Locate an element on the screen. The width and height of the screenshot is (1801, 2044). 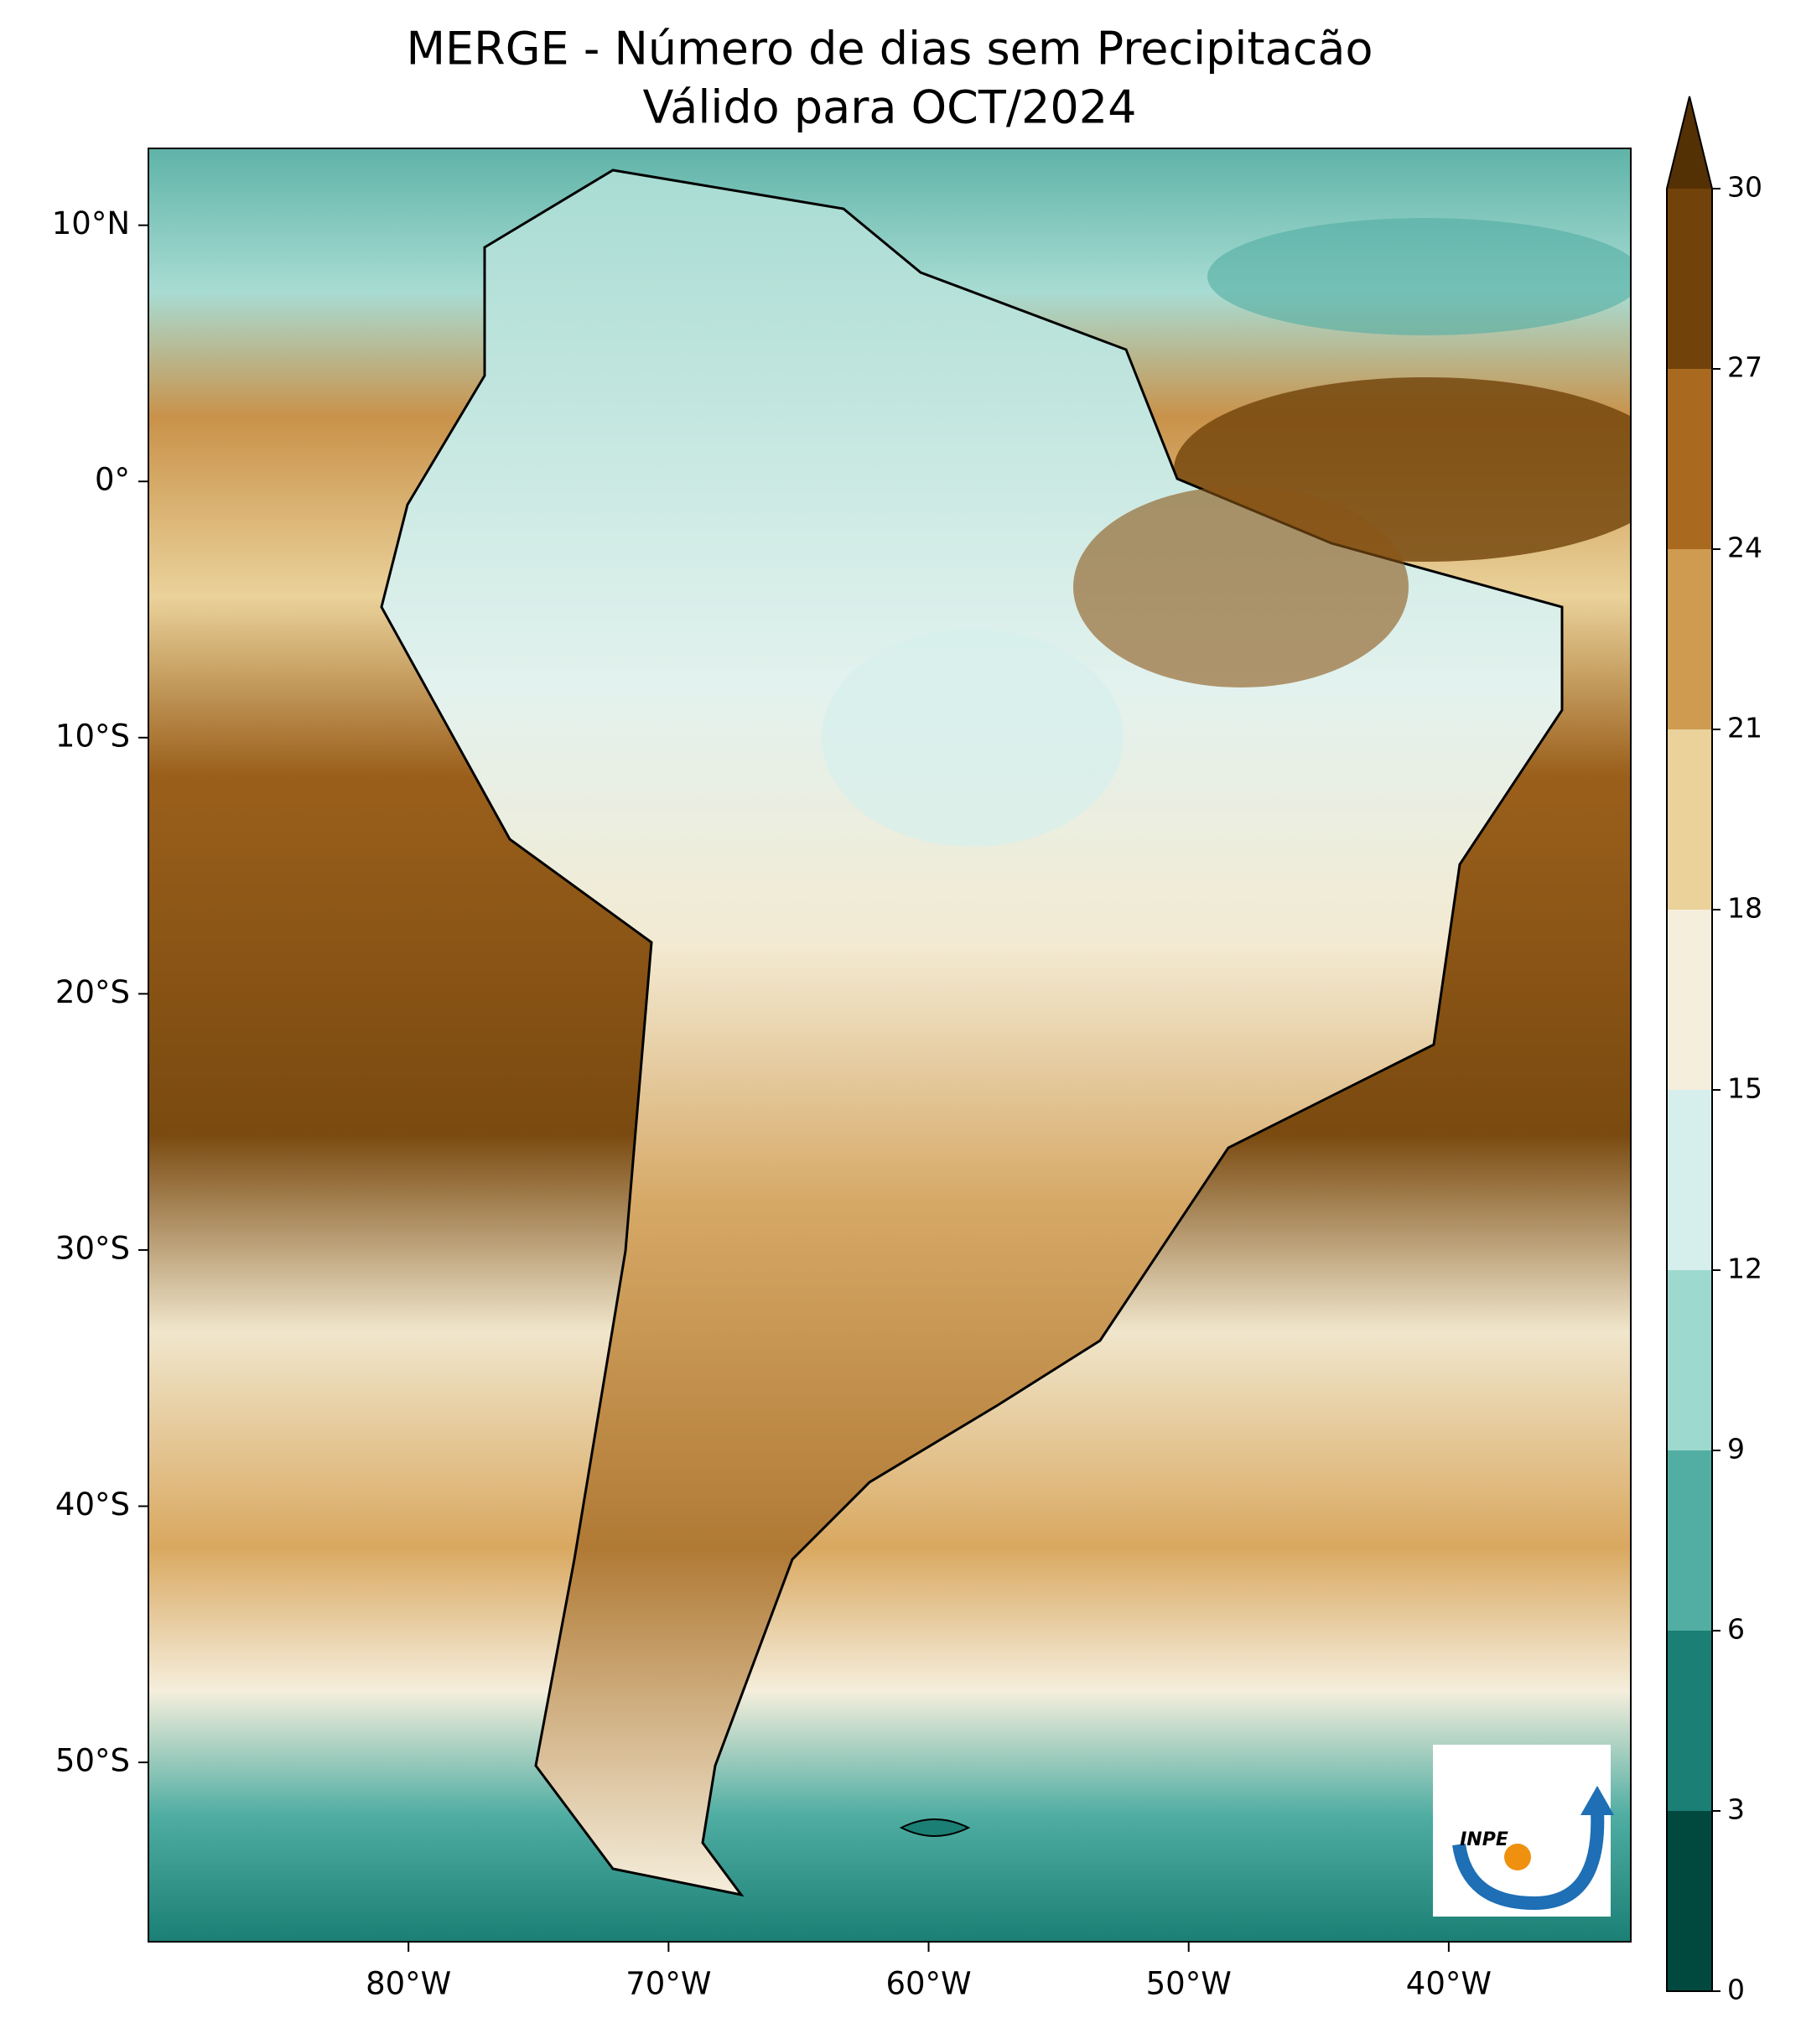
falklands is located at coordinates (935, 1828).